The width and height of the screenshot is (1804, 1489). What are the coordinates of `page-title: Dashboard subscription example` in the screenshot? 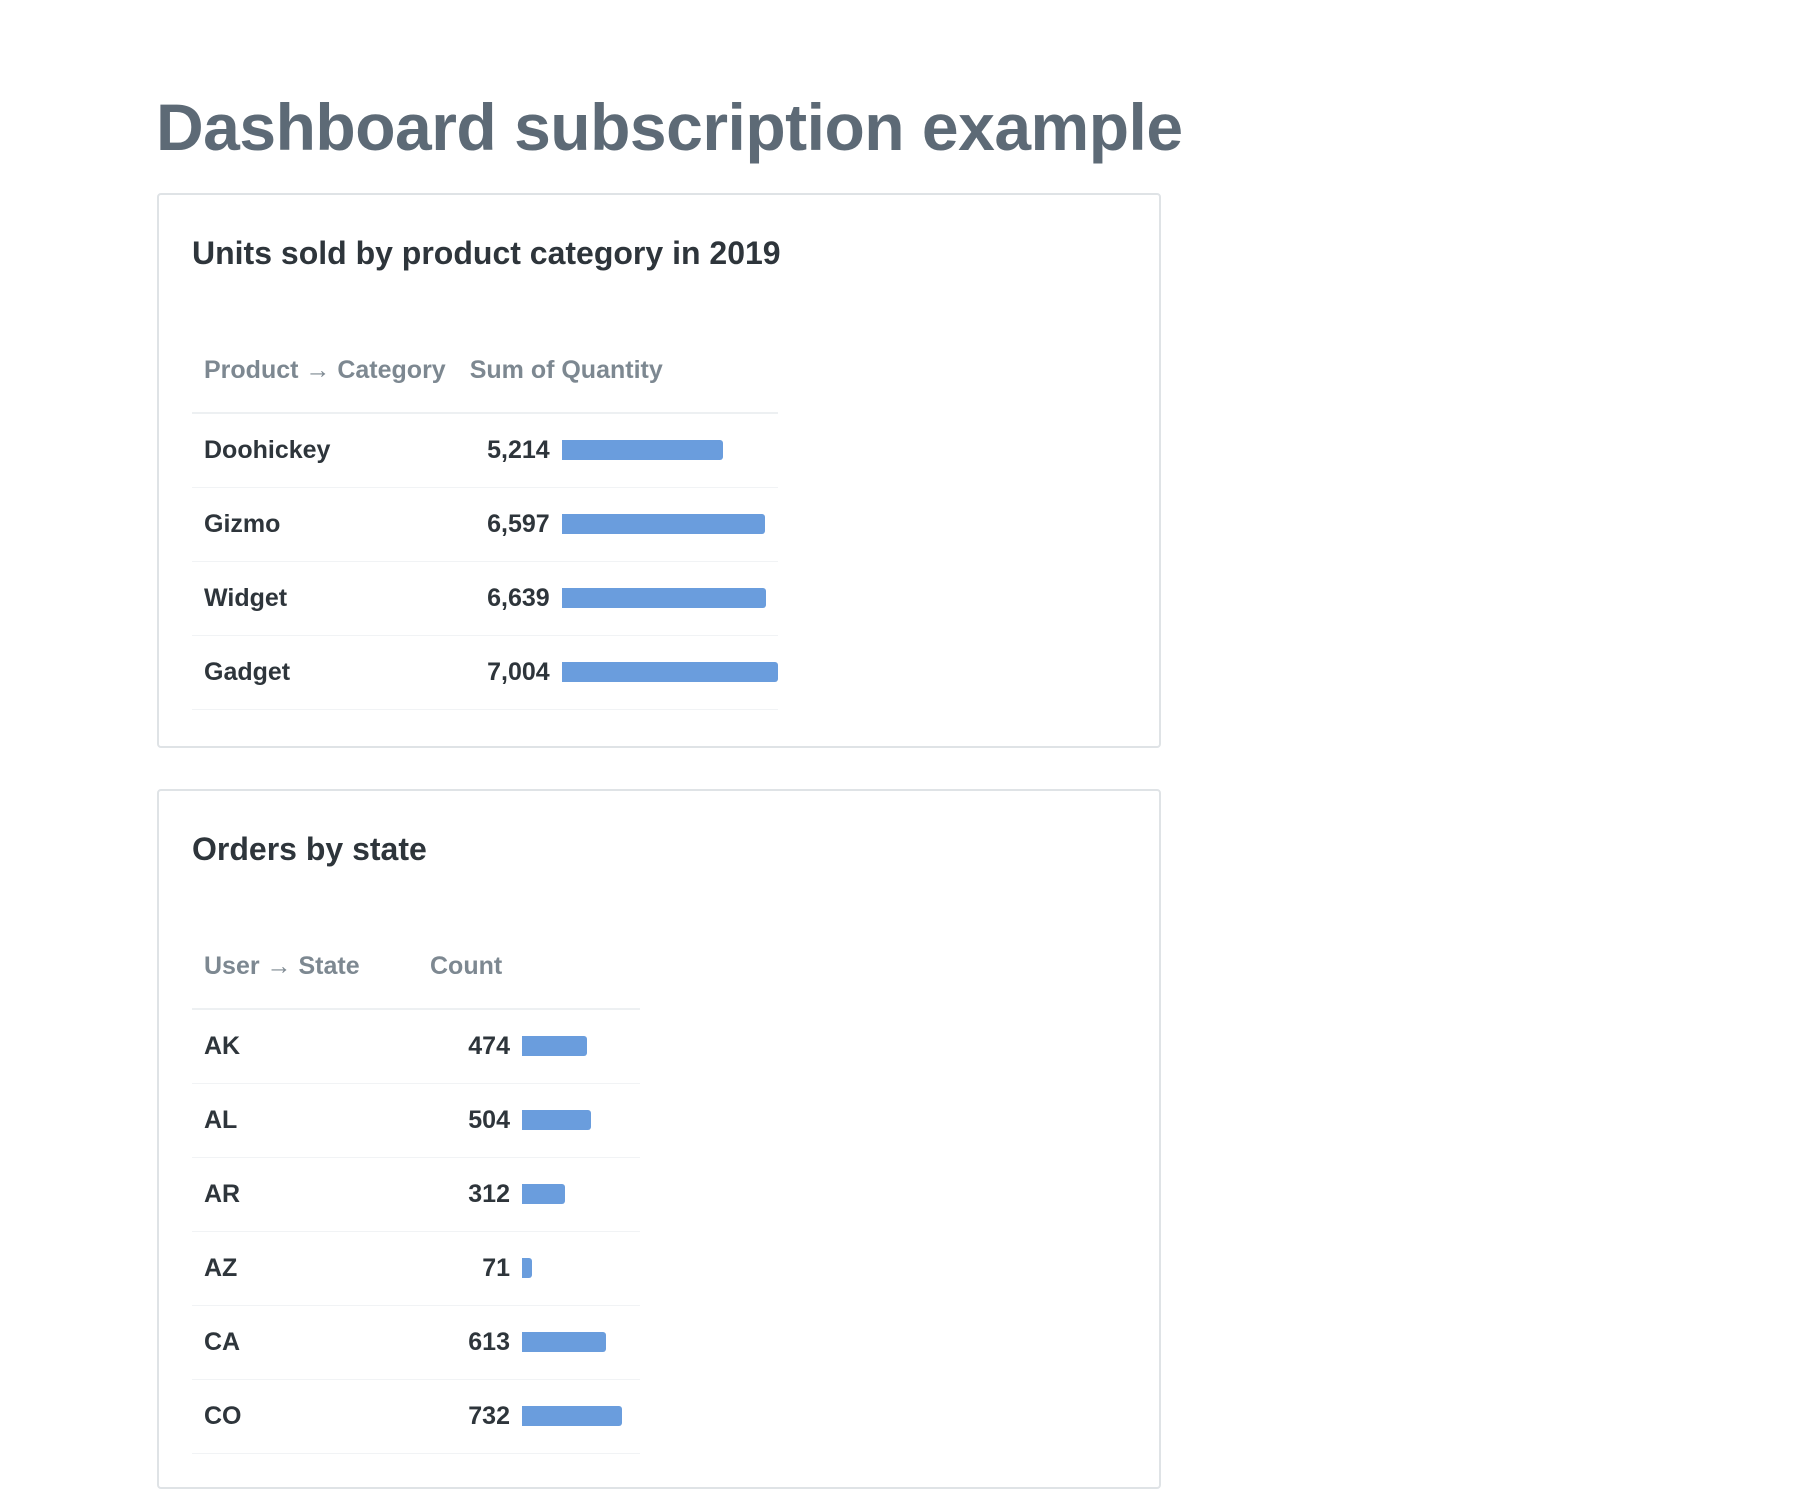 It's located at (669, 127).